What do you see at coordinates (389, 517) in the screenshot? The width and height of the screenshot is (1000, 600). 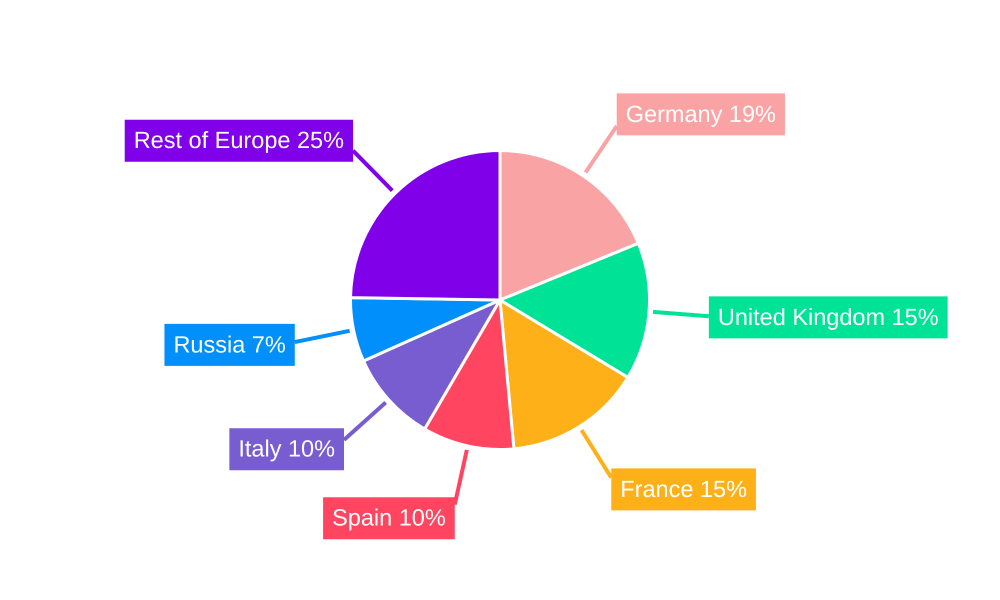 I see `slice-label: Spain 10%` at bounding box center [389, 517].